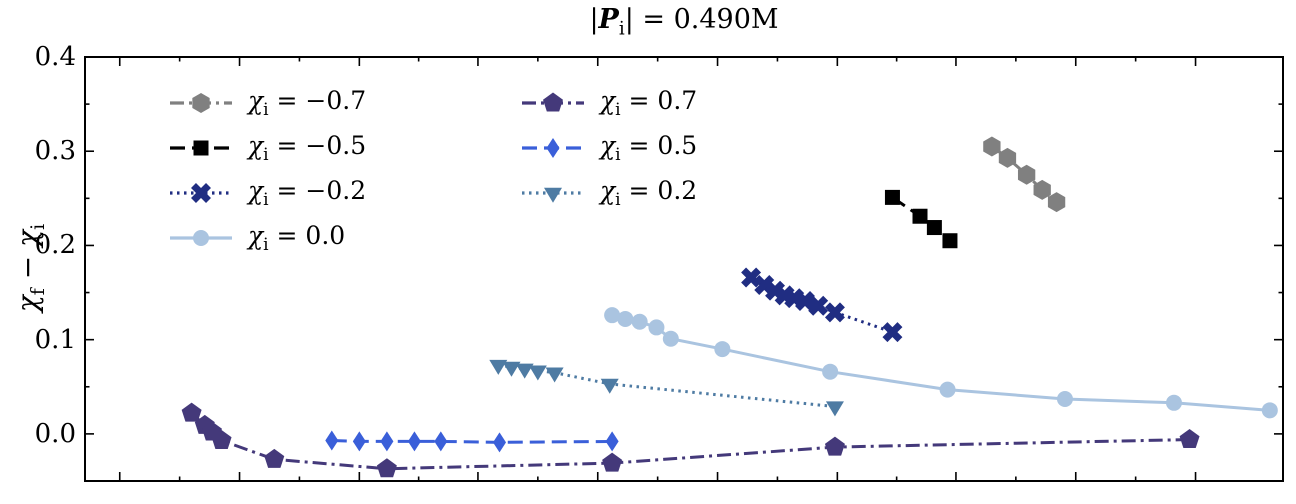 Image resolution: width=1296 pixels, height=504 pixels. What do you see at coordinates (594, 19) in the screenshot?
I see `title-open: |` at bounding box center [594, 19].